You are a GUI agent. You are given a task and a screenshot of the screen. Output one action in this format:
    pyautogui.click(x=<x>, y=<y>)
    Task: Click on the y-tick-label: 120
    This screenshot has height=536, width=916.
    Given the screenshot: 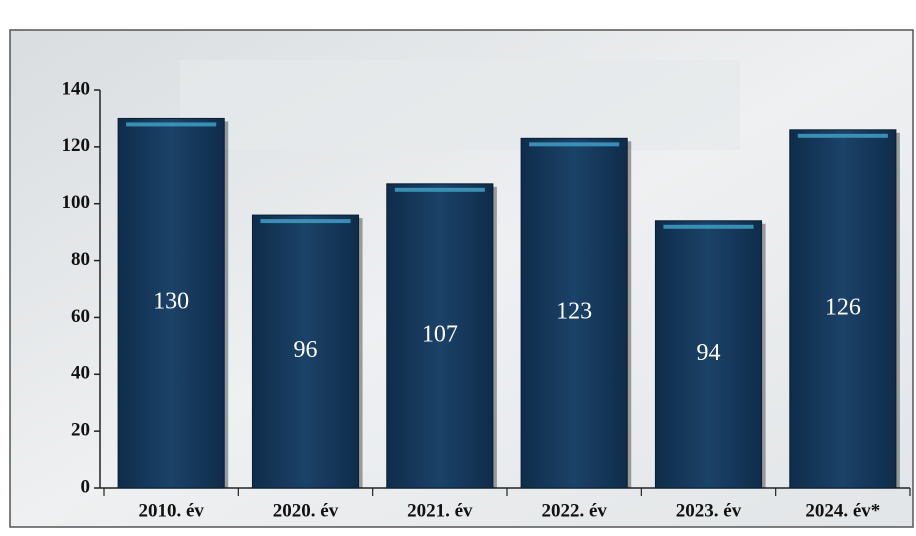 What is the action you would take?
    pyautogui.click(x=76, y=145)
    